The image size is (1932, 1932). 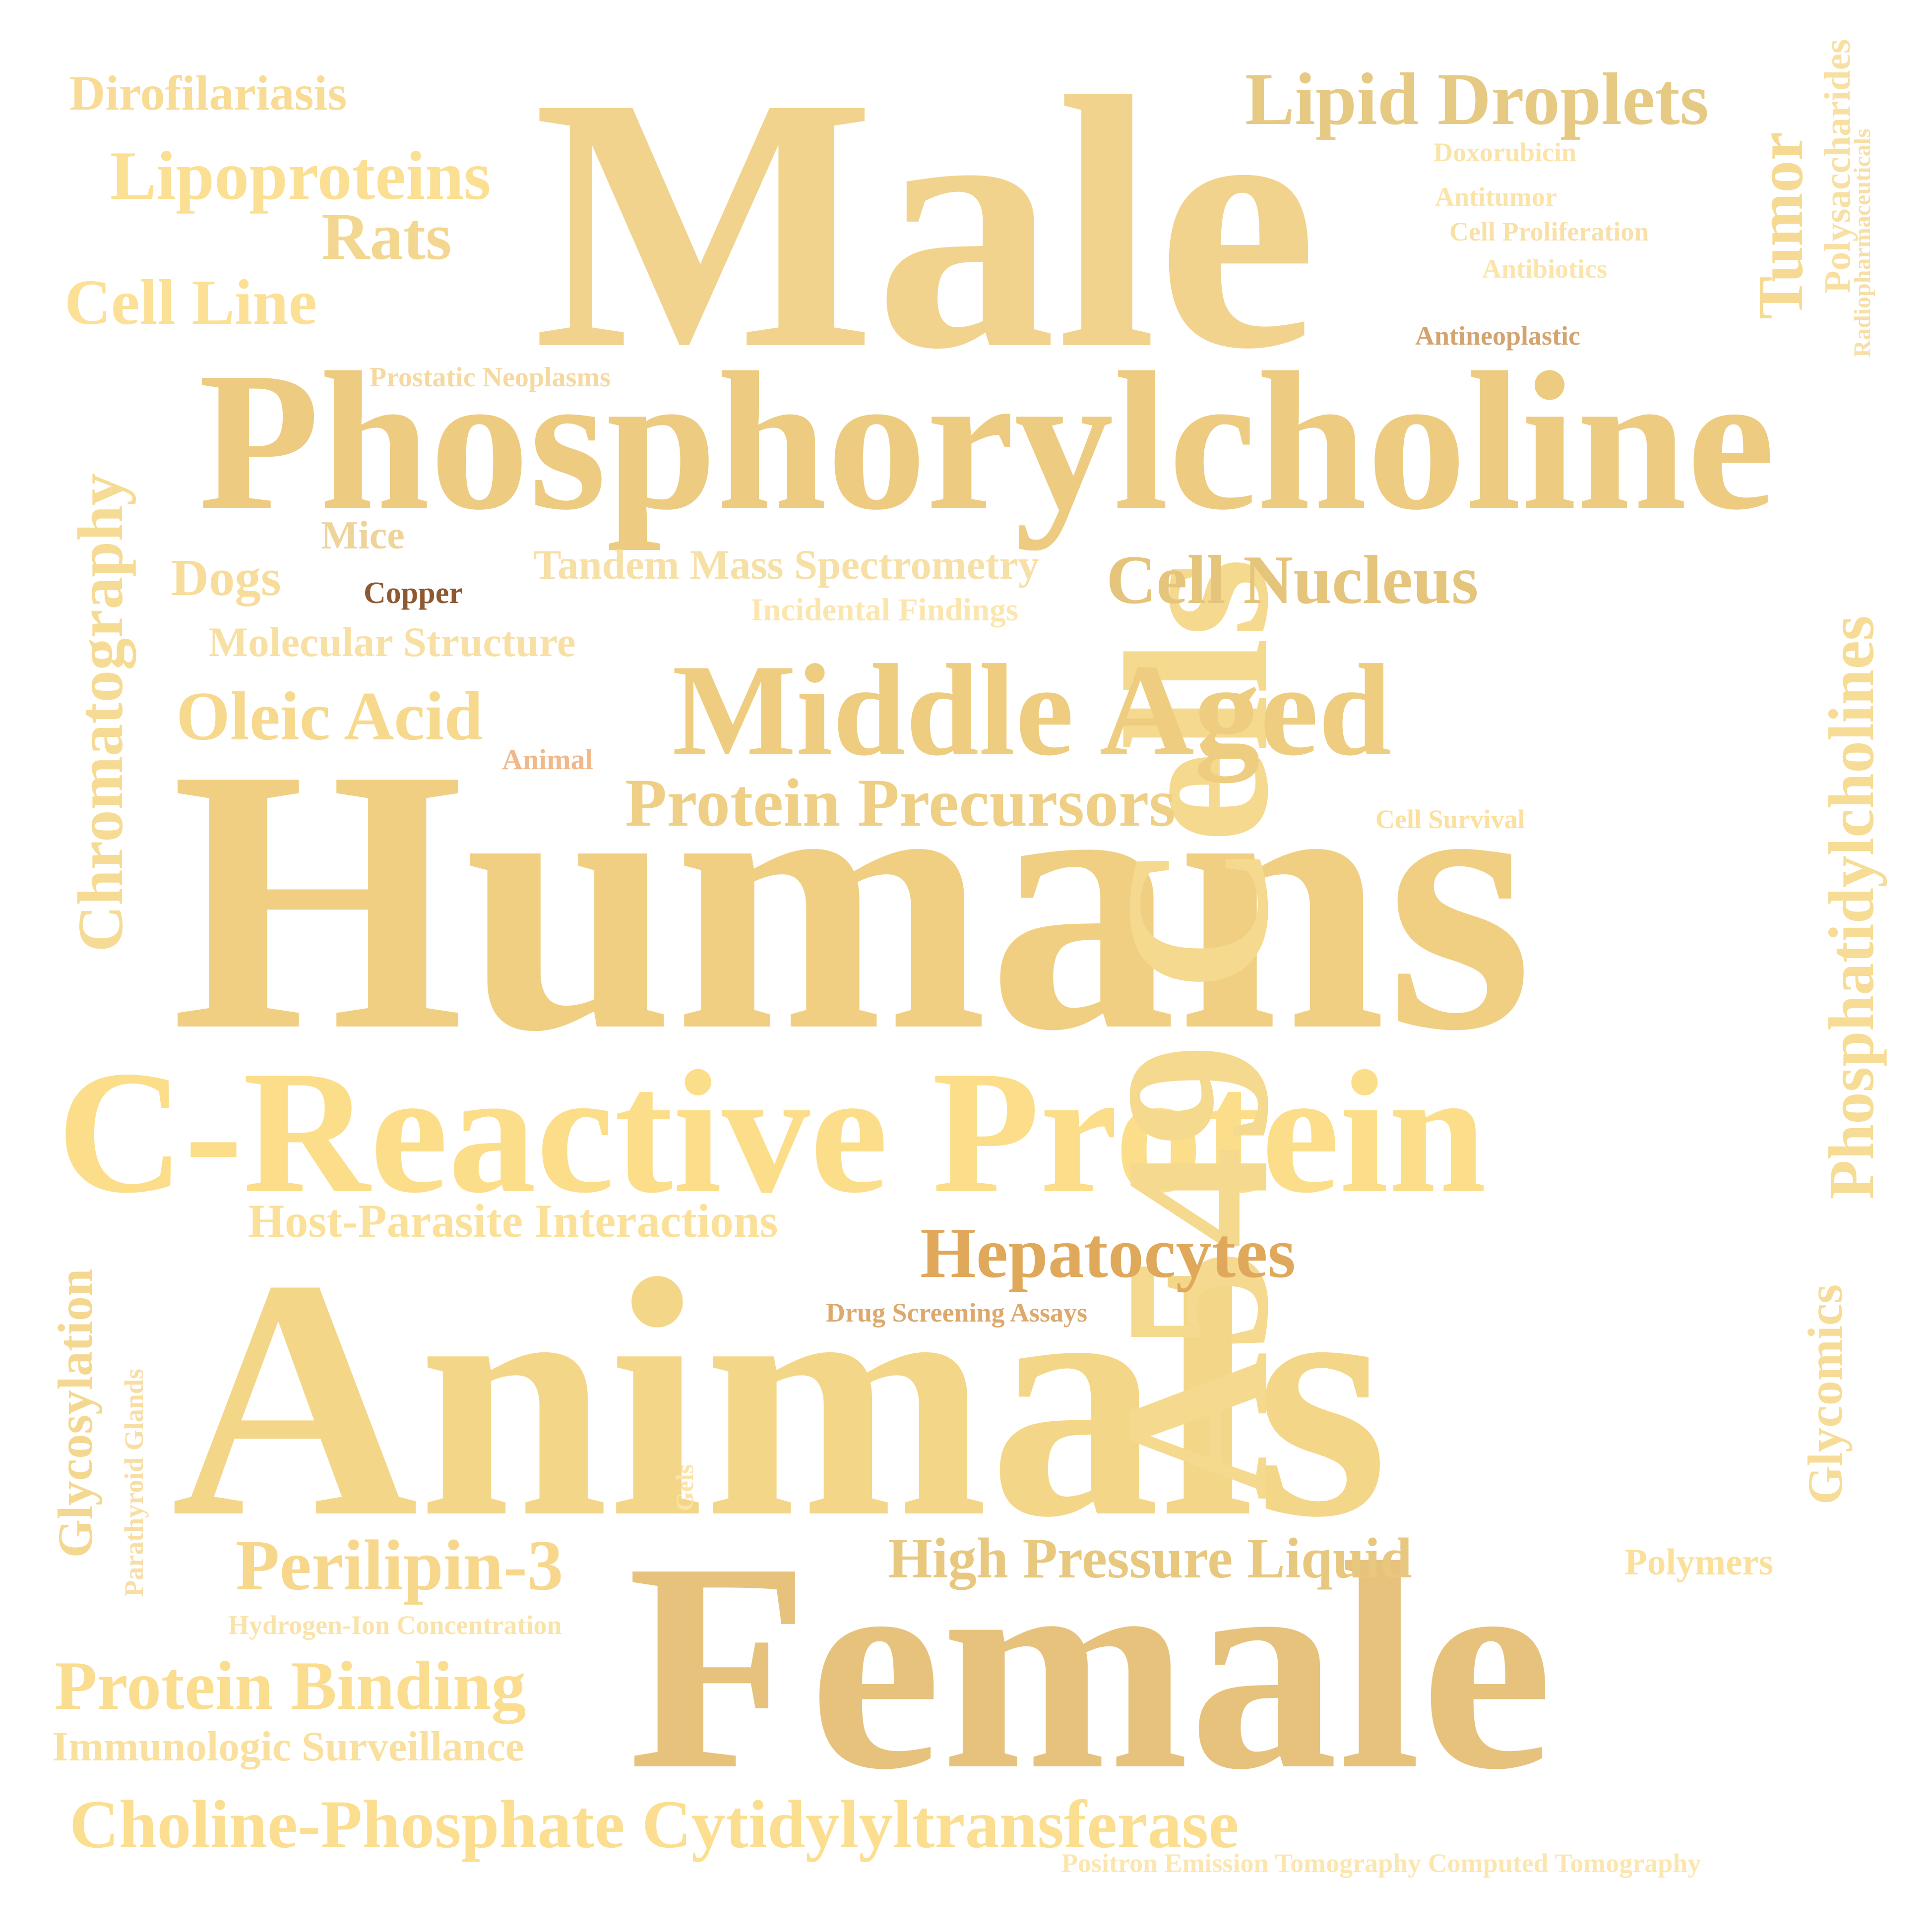 I want to click on word-glycosylation: Glycosylation, so click(x=75, y=1413).